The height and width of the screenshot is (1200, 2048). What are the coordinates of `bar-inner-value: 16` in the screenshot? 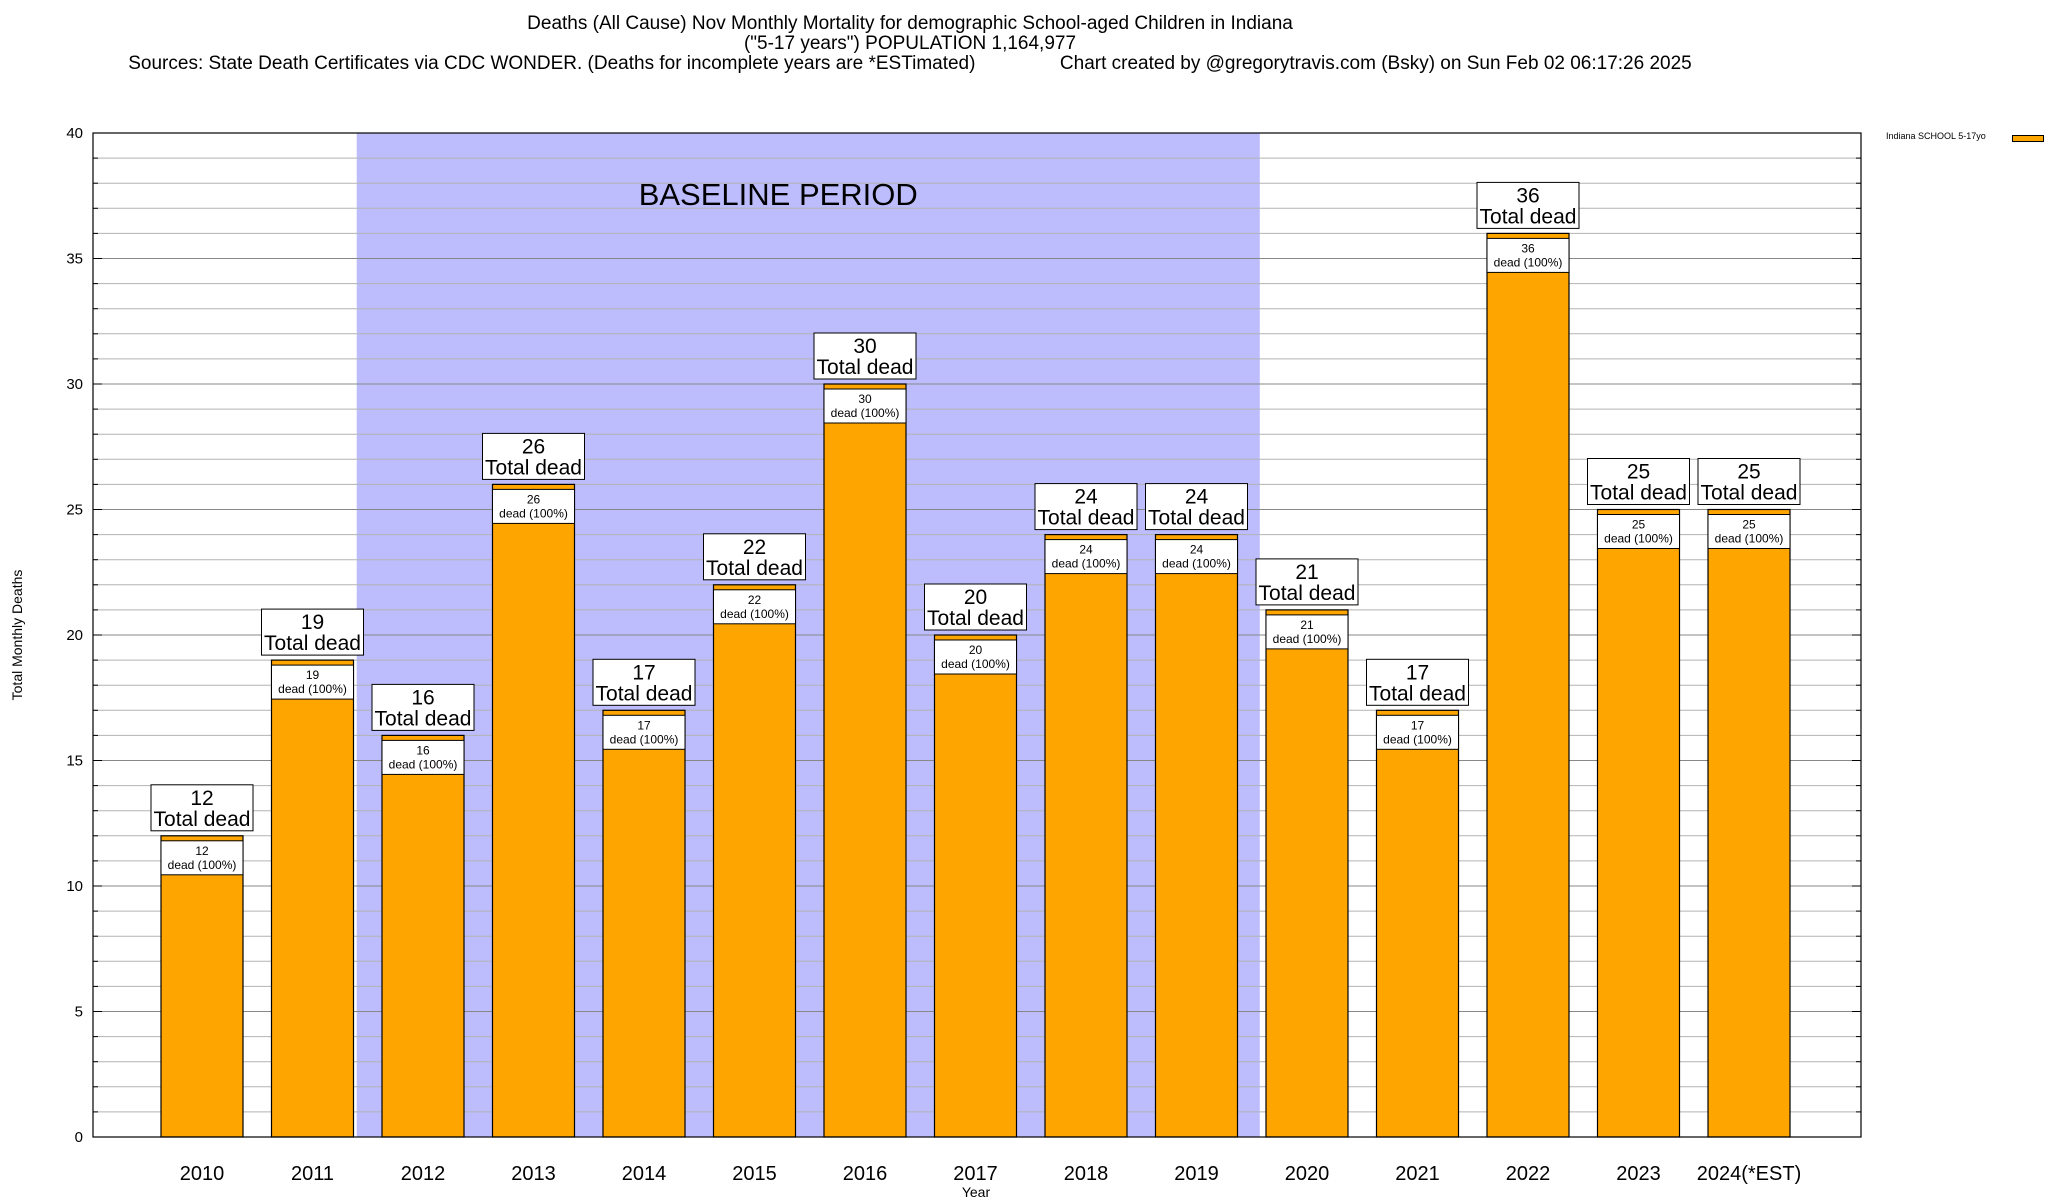 It's located at (423, 750).